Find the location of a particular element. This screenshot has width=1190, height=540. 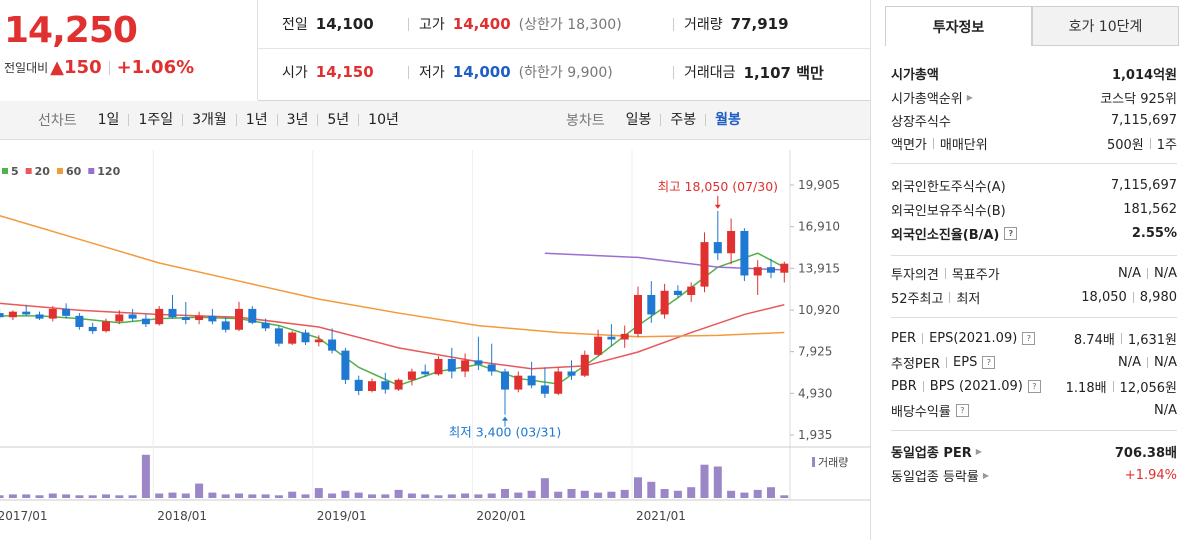

info-value: 1,014억원 is located at coordinates (1144, 73).